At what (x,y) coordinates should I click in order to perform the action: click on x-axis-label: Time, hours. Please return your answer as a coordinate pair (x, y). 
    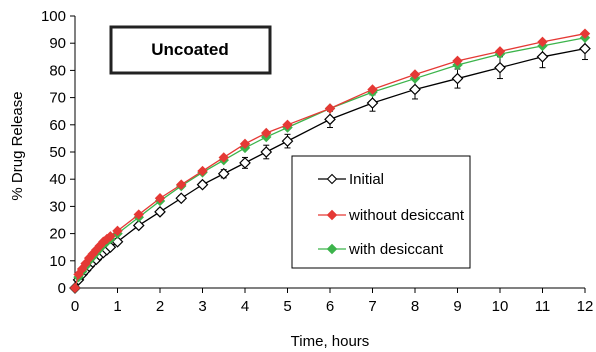
    Looking at the image, I should click on (330, 341).